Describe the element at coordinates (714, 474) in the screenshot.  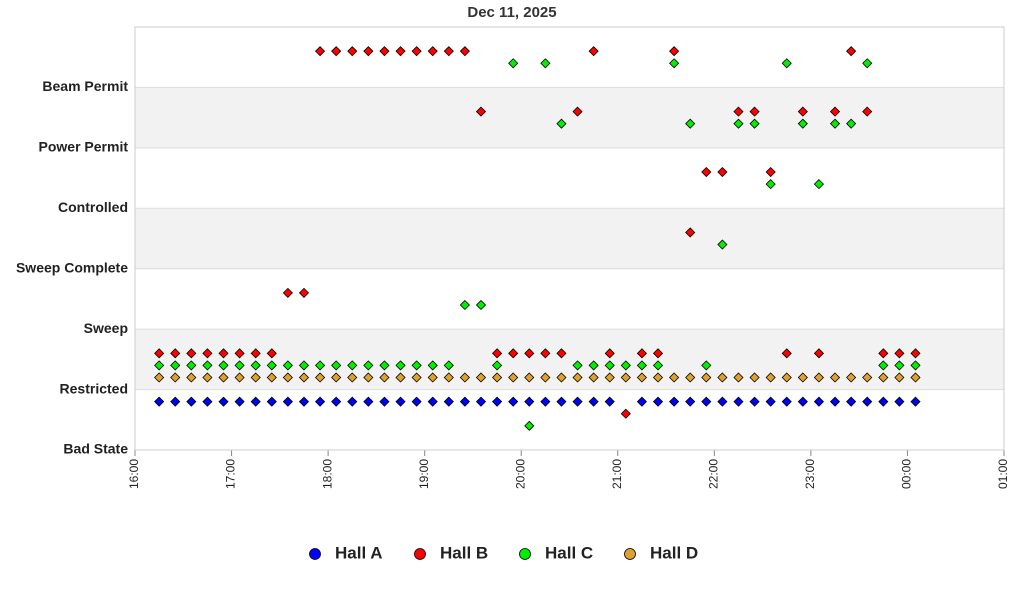
I see `x-tick-label: 22:00` at that location.